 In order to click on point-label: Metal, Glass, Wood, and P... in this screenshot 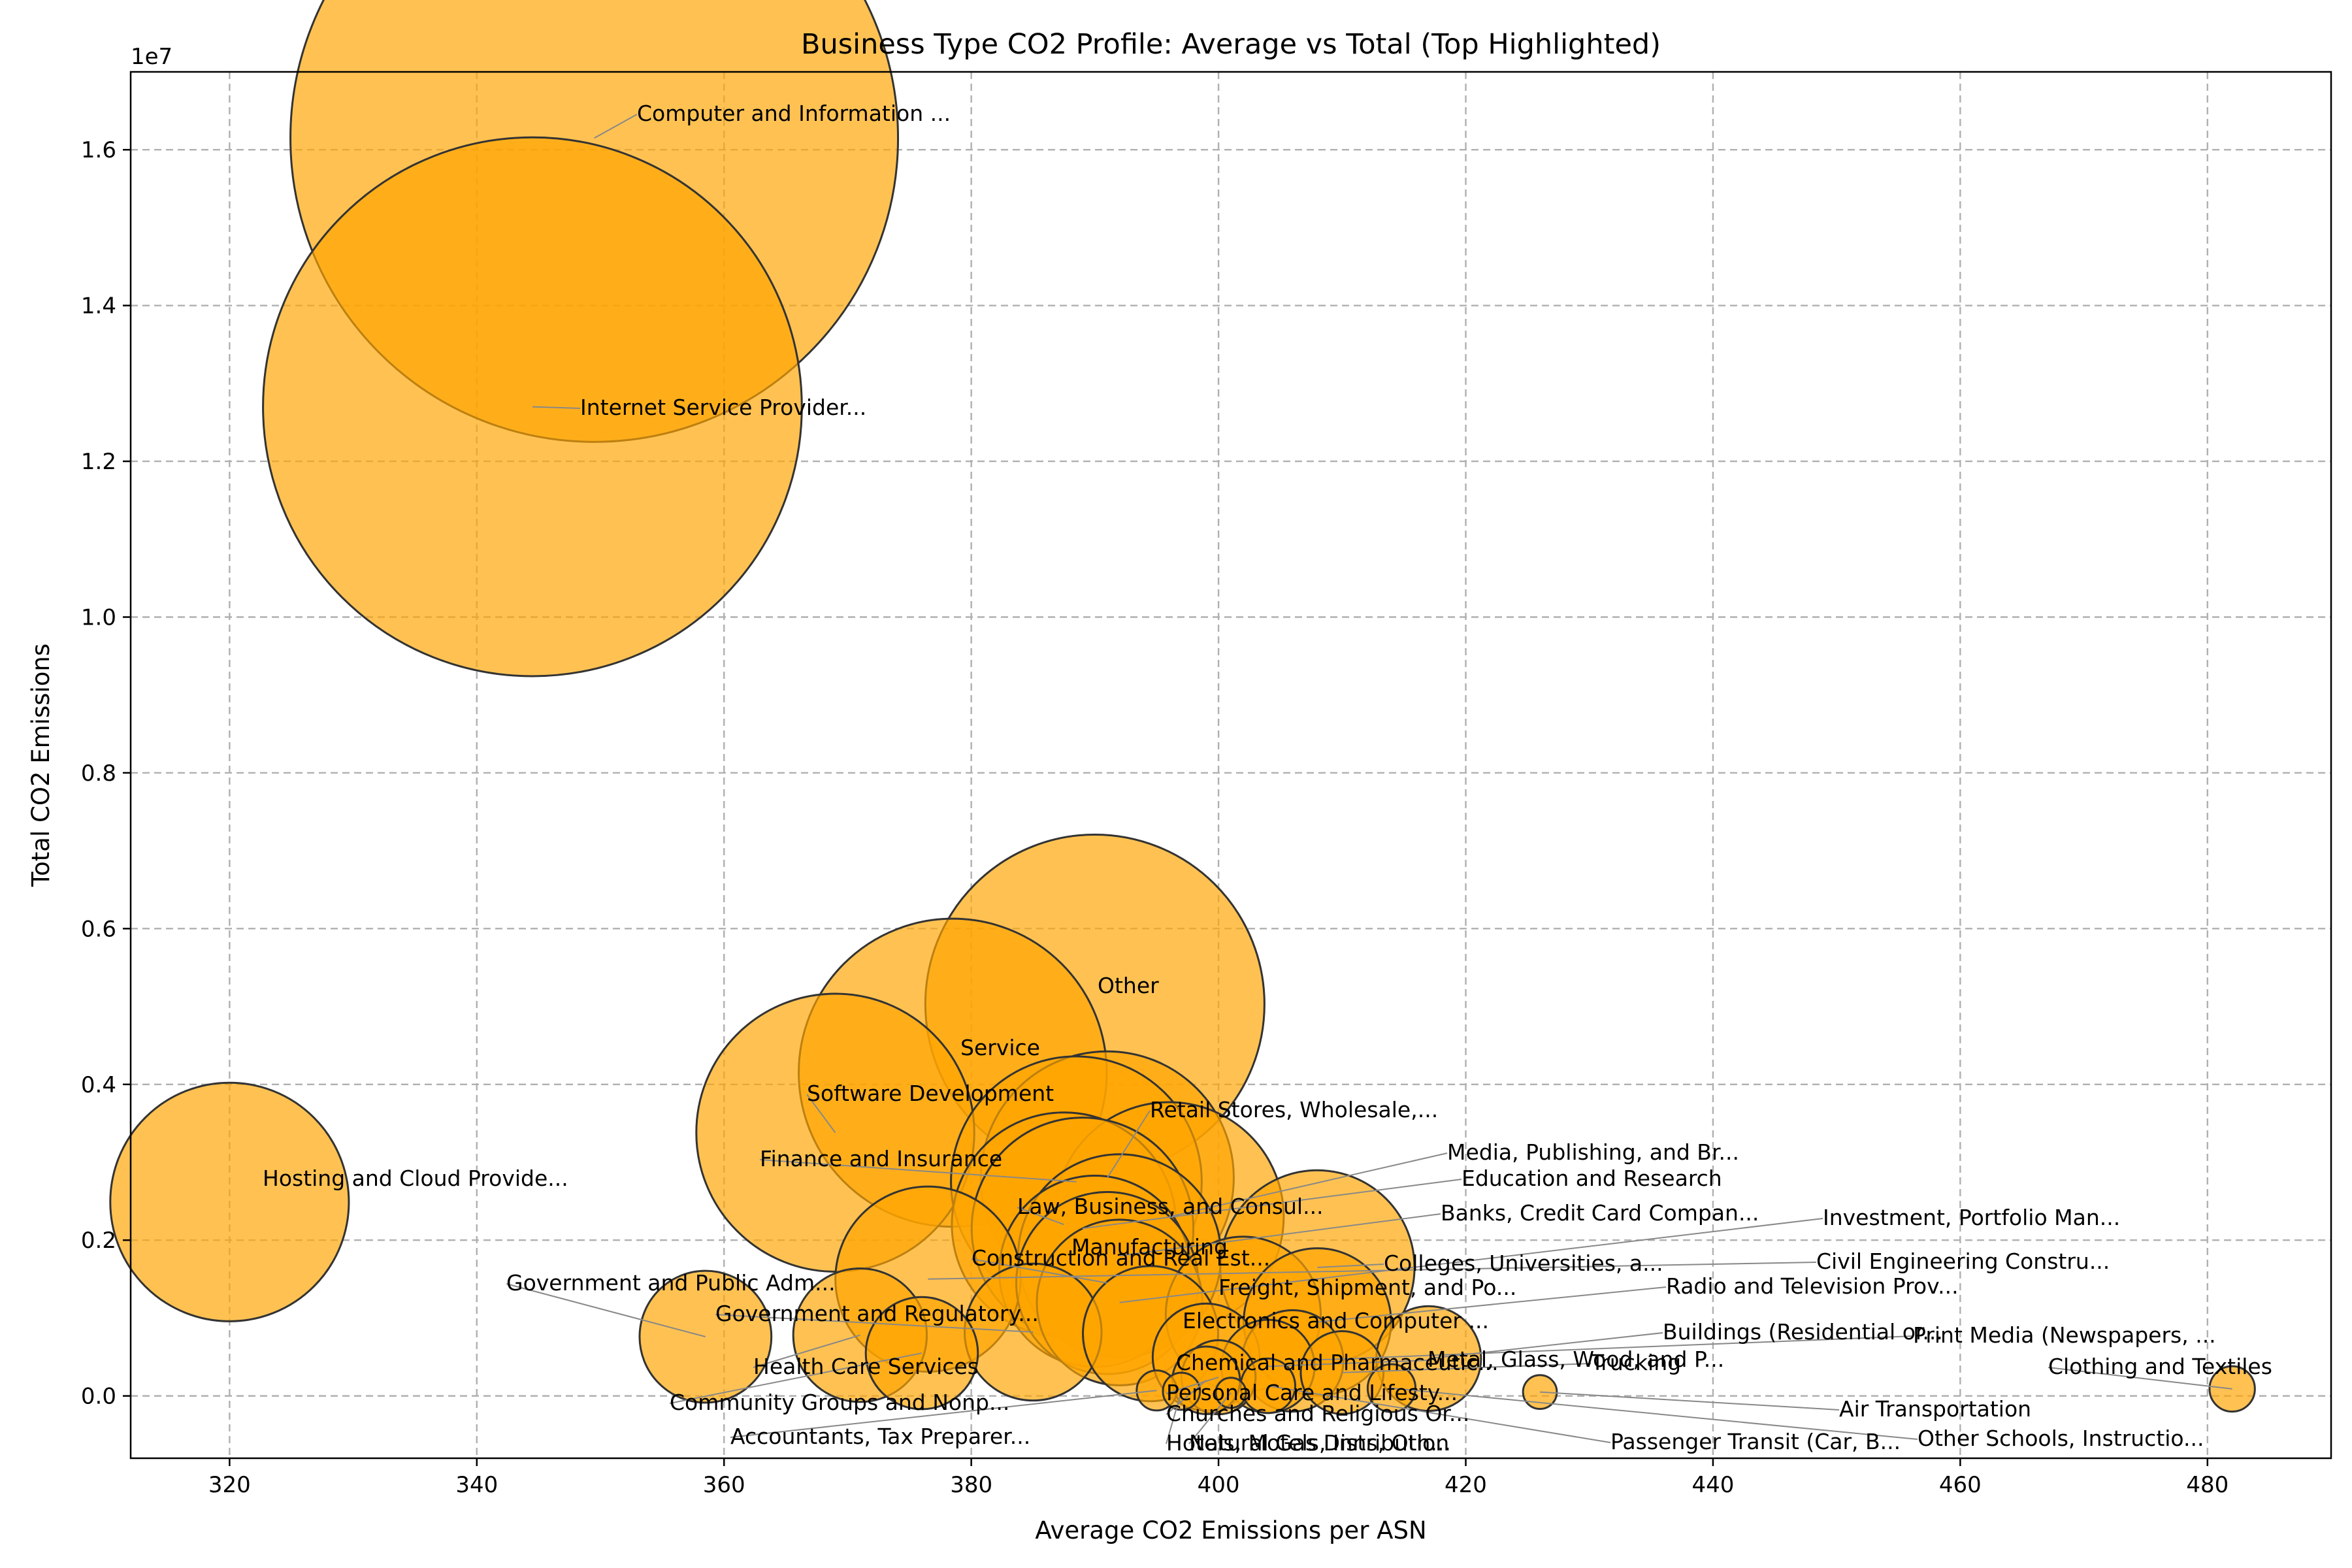, I will do `click(1576, 1359)`.